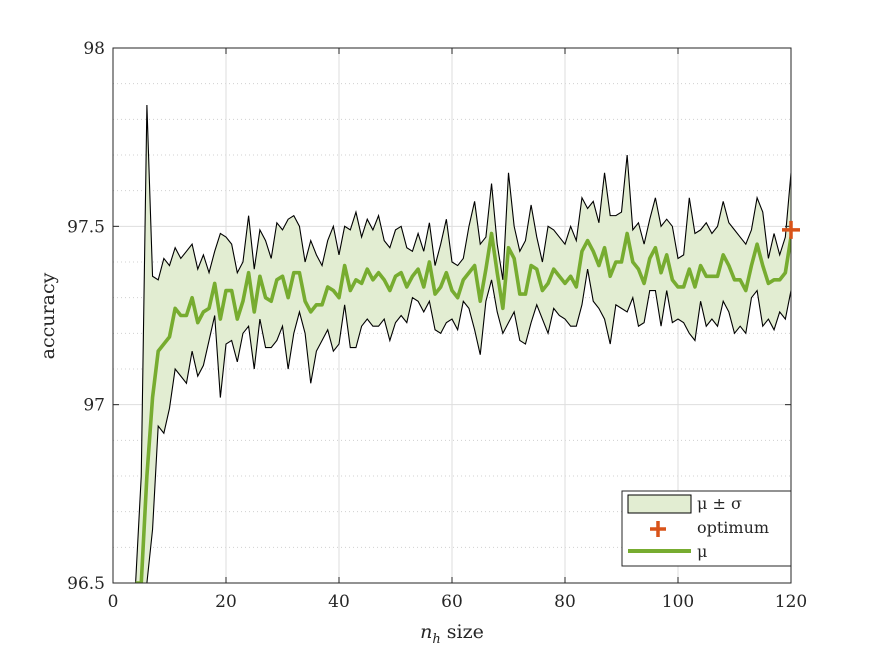 This screenshot has height=661, width=875. Describe the element at coordinates (94, 49) in the screenshot. I see `y-tick-label: 98` at that location.